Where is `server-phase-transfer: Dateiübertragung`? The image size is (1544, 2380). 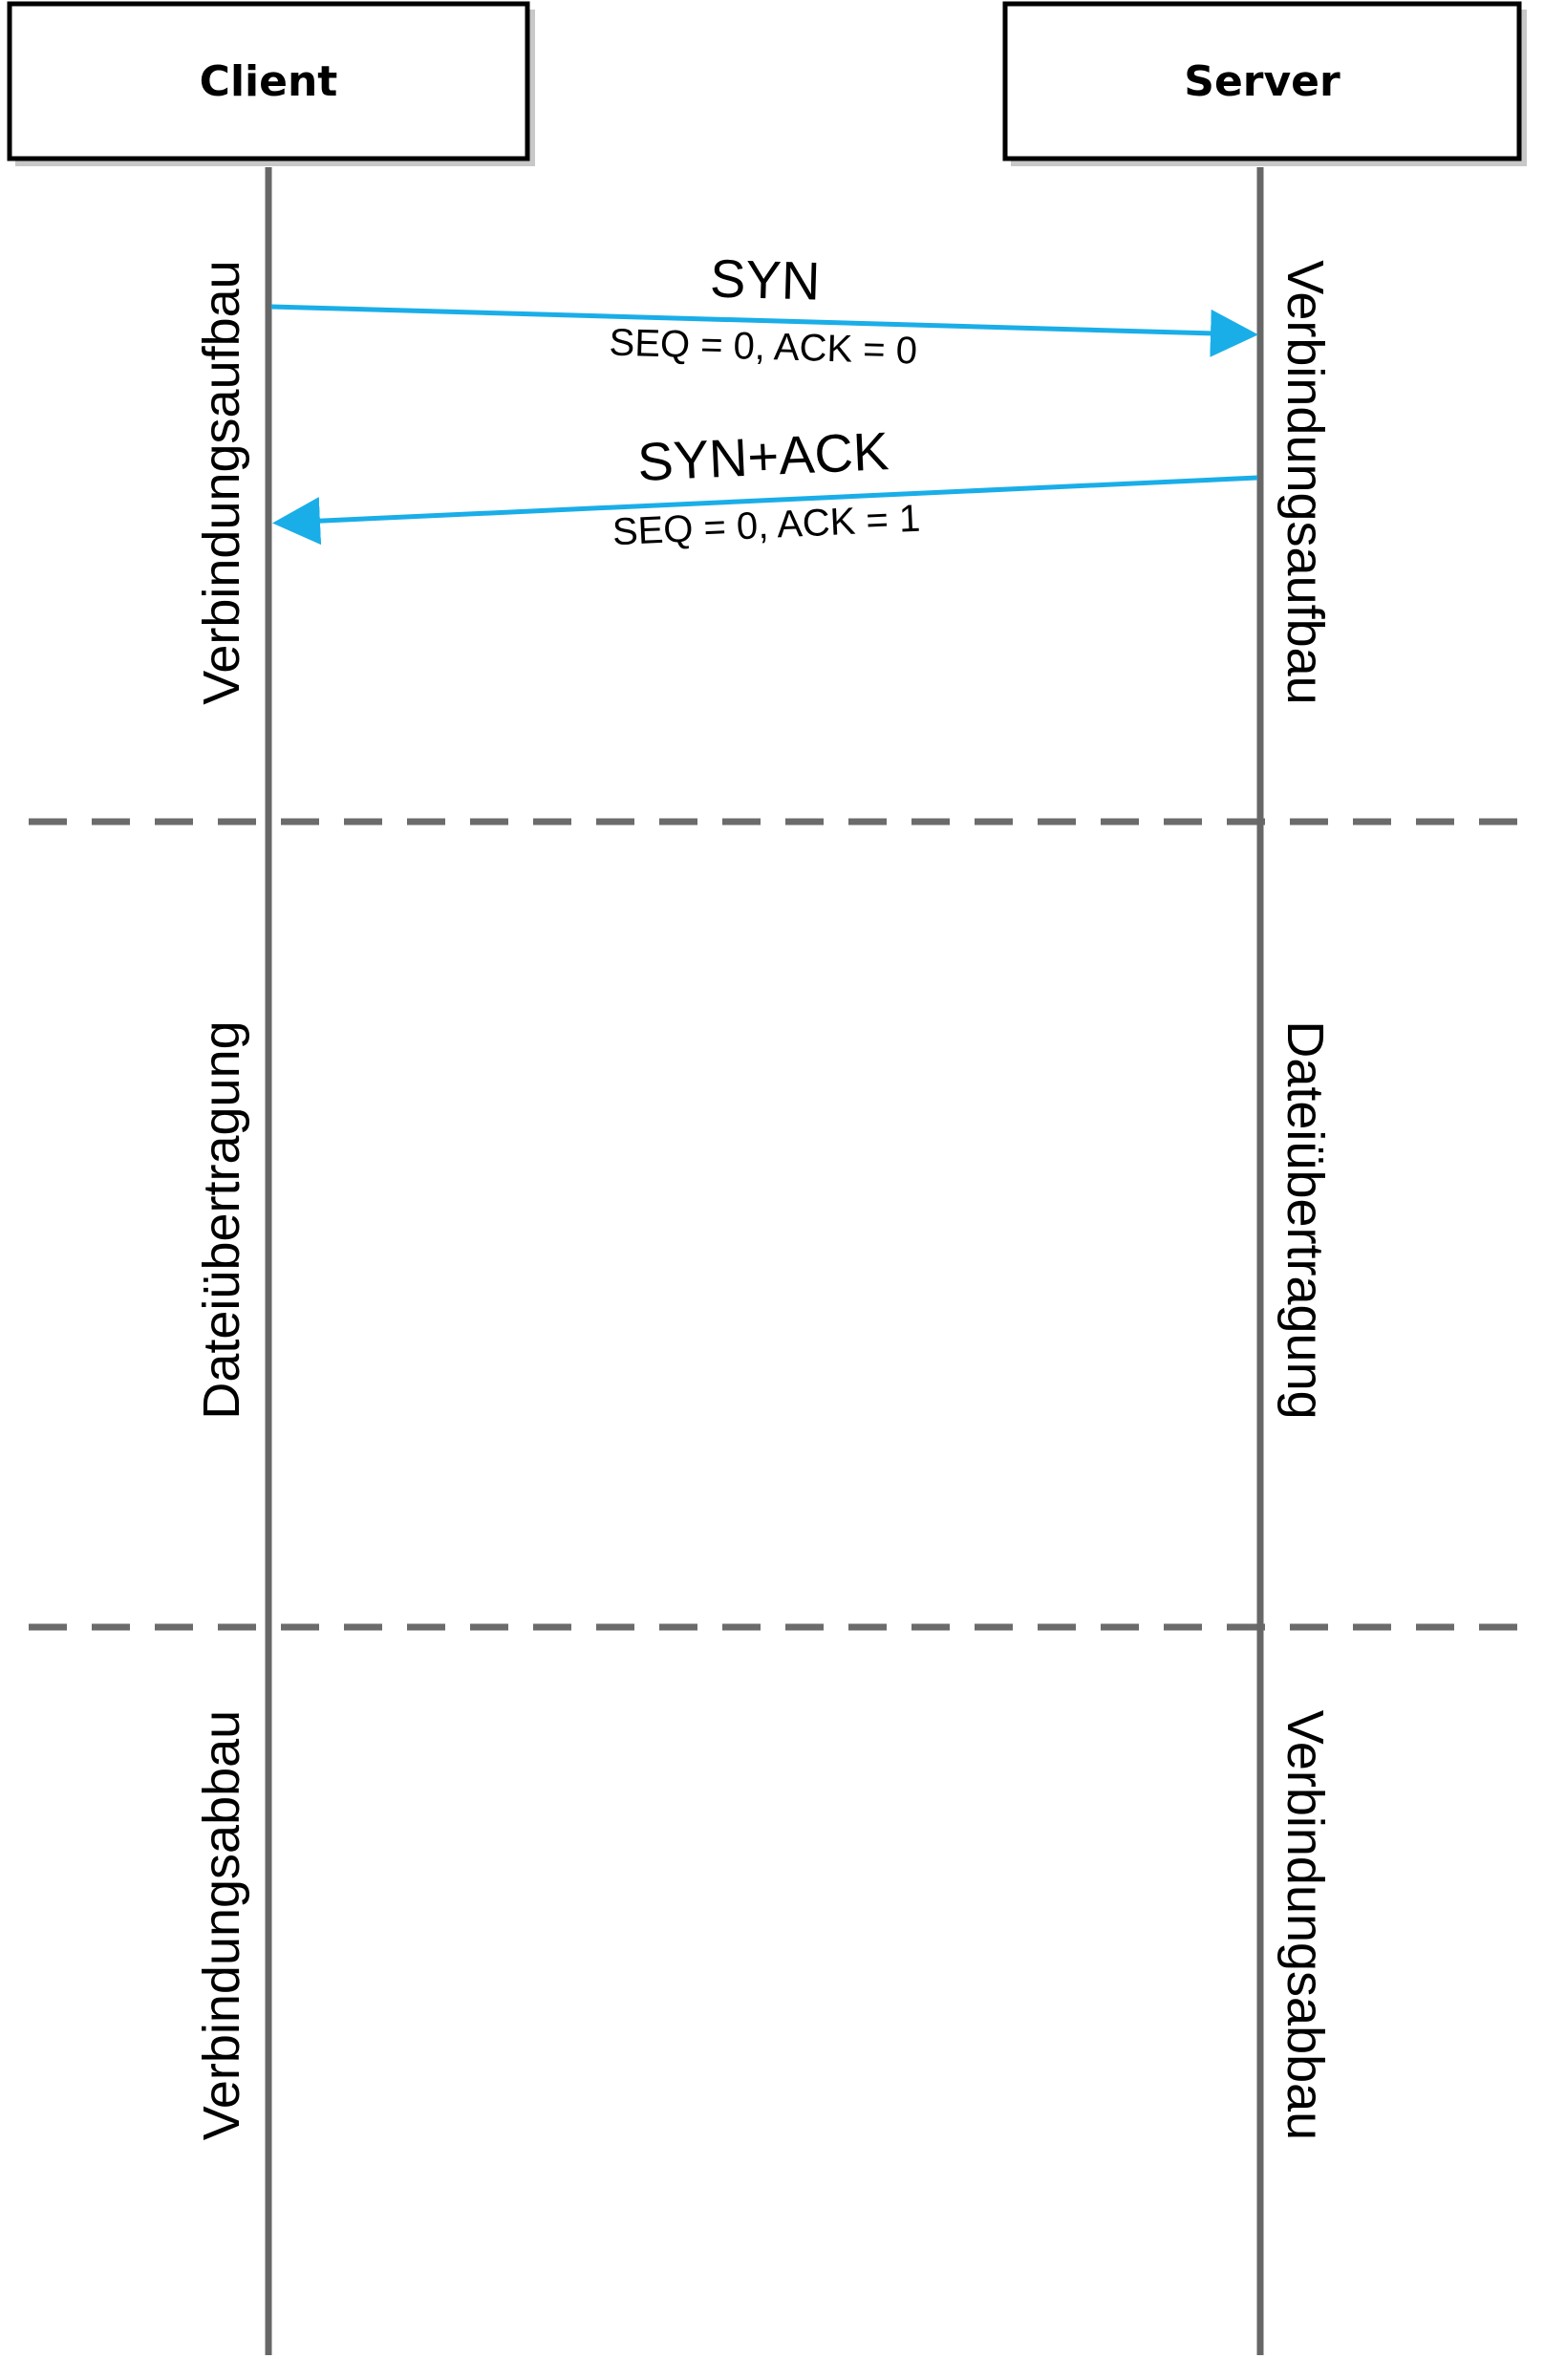 server-phase-transfer: Dateiübertragung is located at coordinates (1305, 1219).